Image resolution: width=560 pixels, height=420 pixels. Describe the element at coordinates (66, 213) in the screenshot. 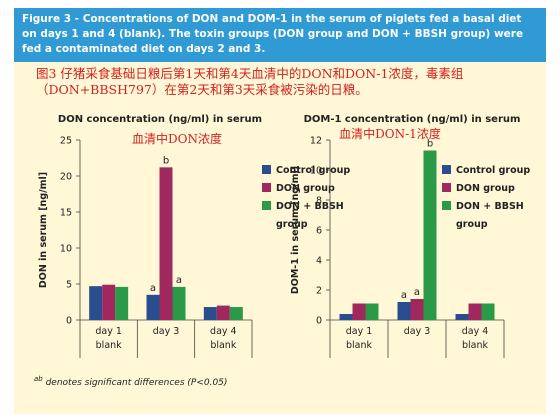

I see `y-tick-label: 15` at that location.